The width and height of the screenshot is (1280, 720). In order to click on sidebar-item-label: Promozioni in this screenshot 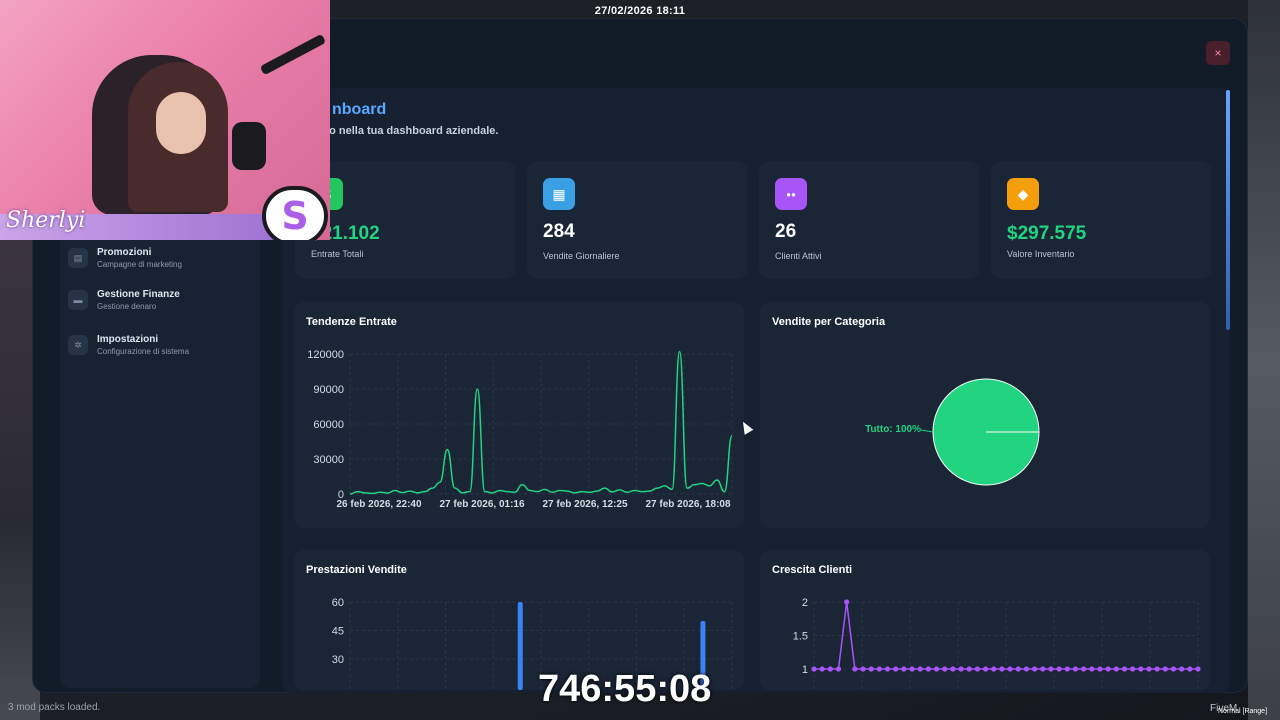, I will do `click(124, 252)`.